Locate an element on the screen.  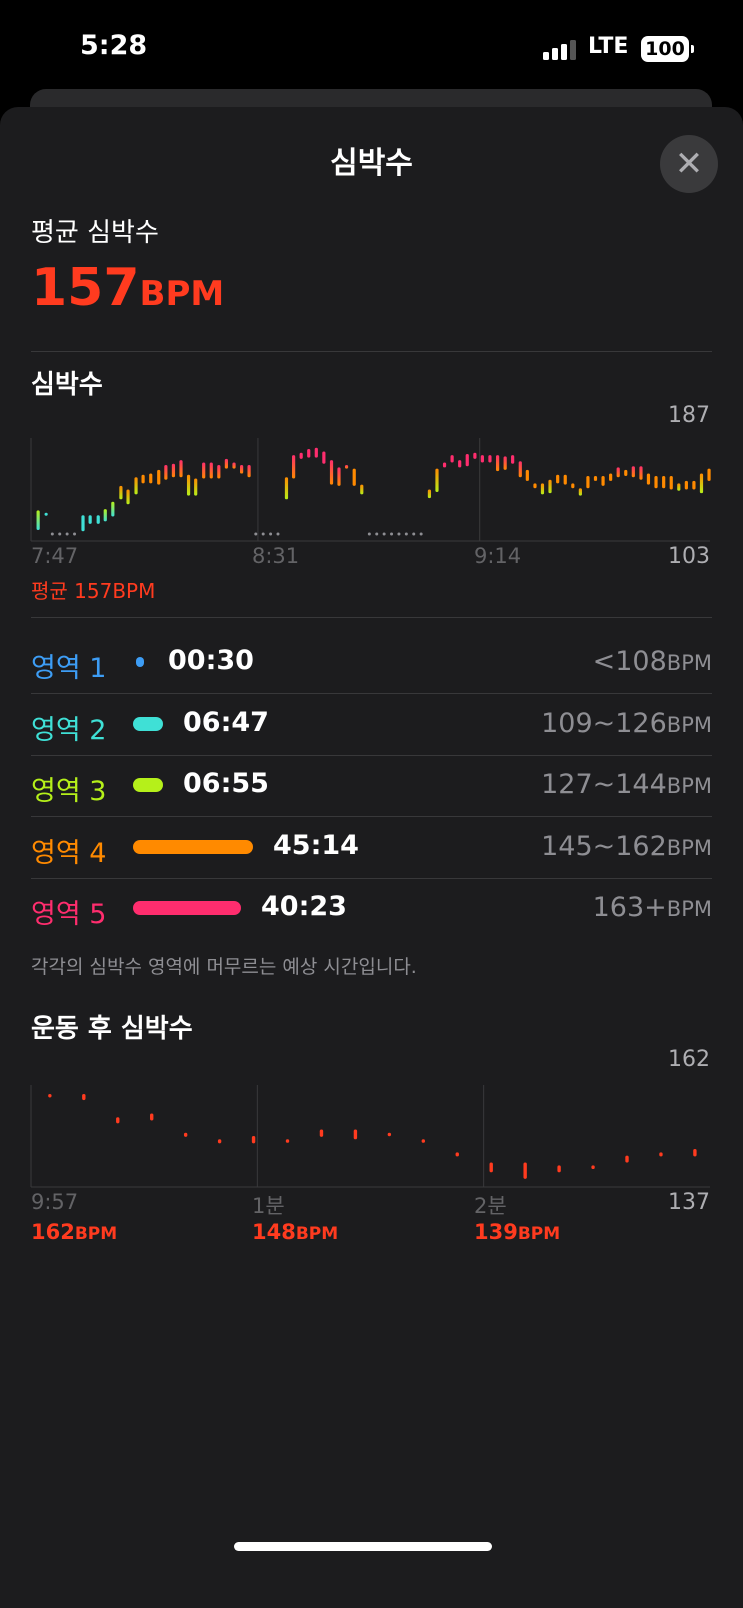
heart-rate-chart is located at coordinates (370, 490).